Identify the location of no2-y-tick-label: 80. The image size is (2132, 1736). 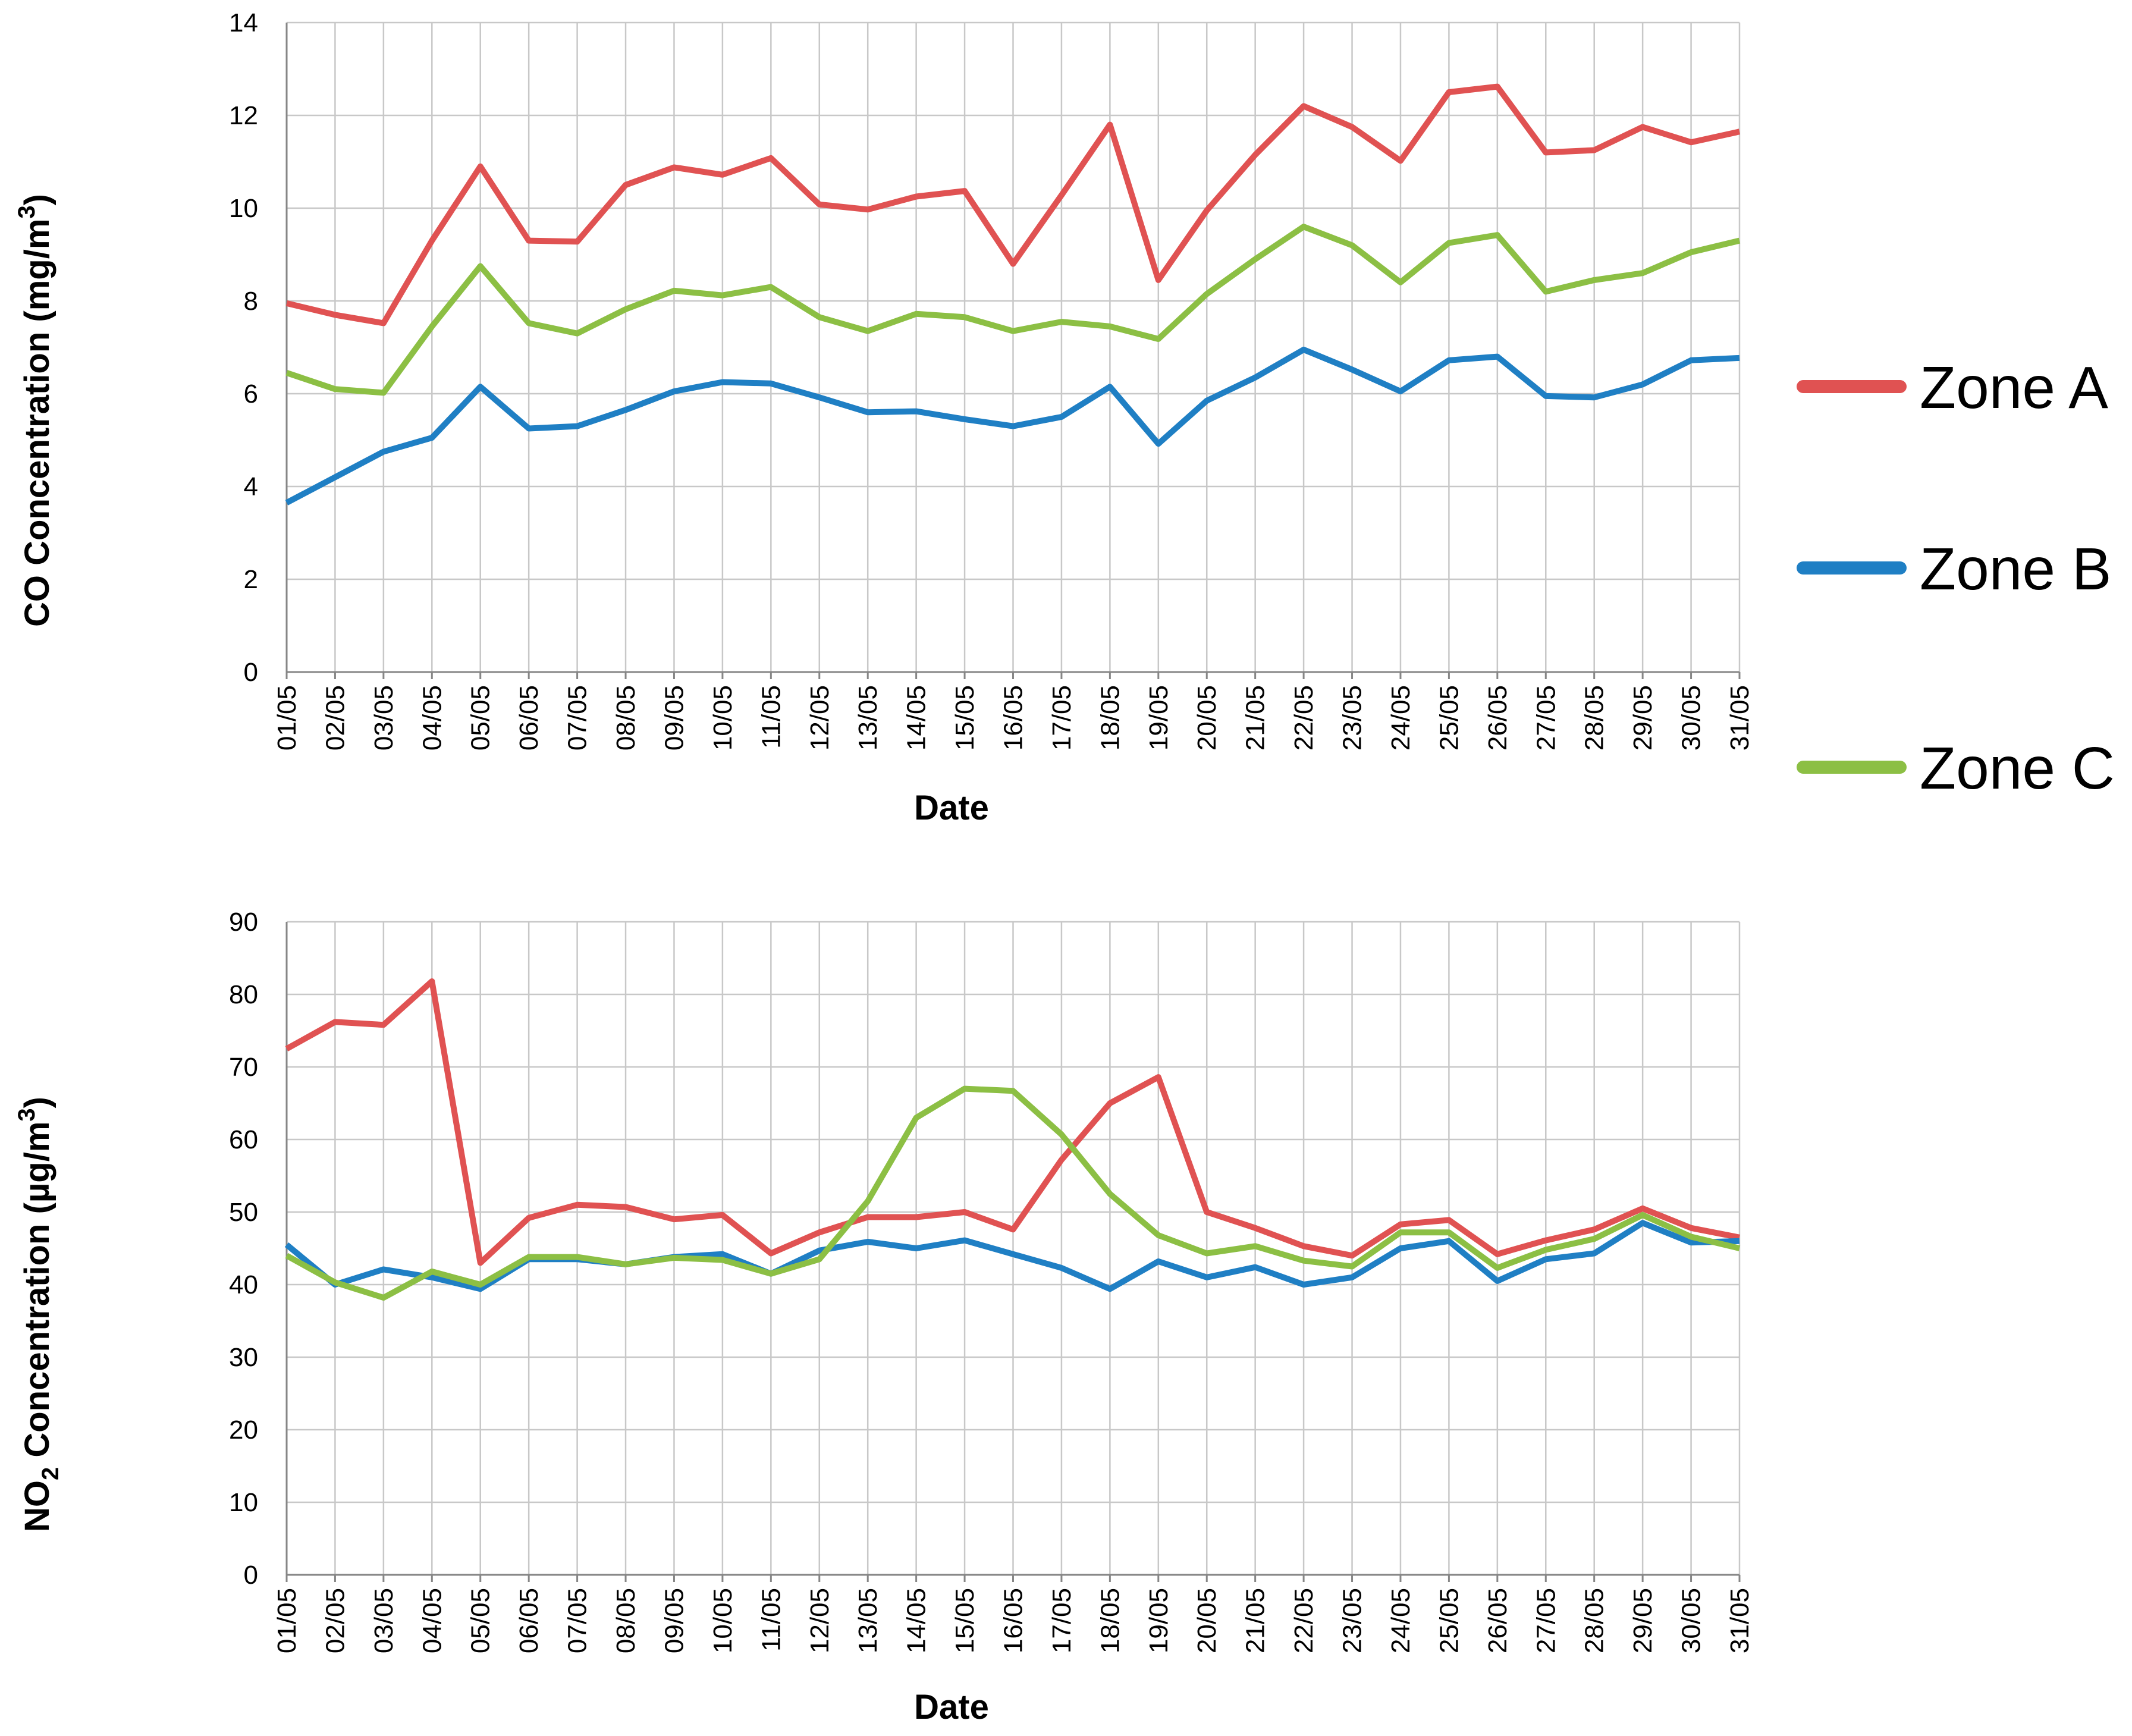
(243, 994).